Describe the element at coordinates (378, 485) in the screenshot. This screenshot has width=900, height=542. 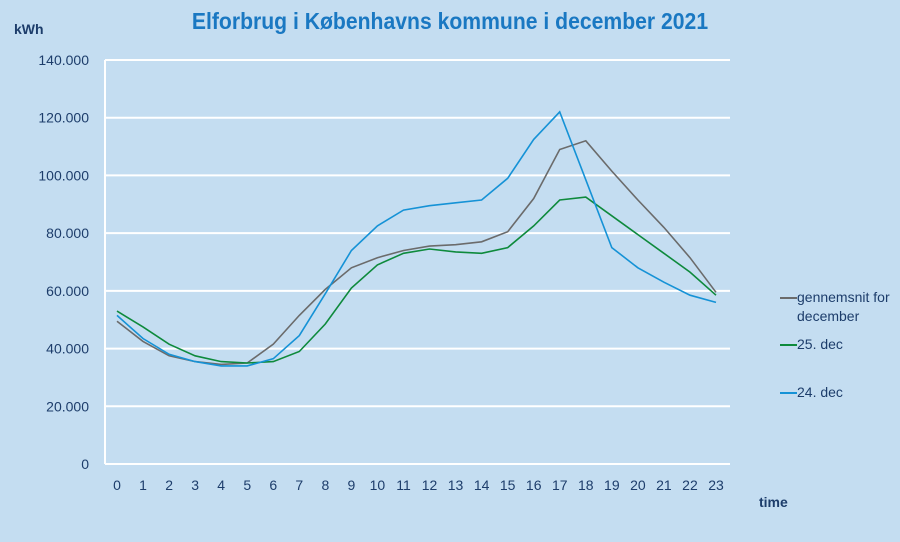
I see `x-tick-label: 10` at that location.